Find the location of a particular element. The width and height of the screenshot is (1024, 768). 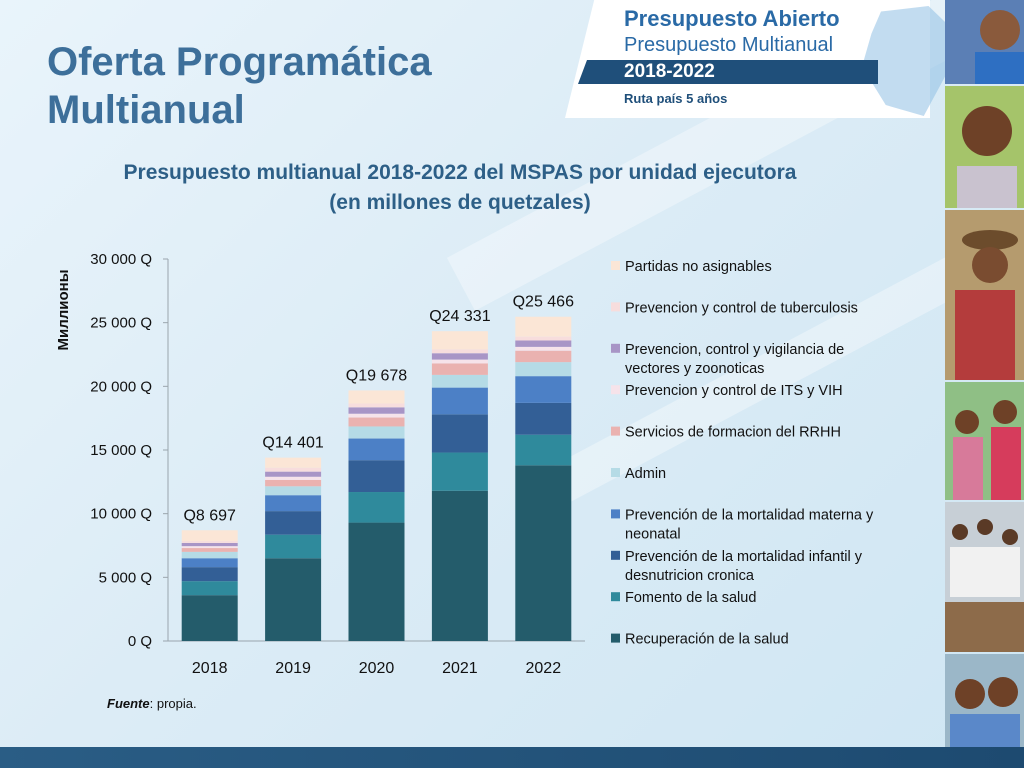

y-tick-label: 30 000 Q is located at coordinates (121, 259).